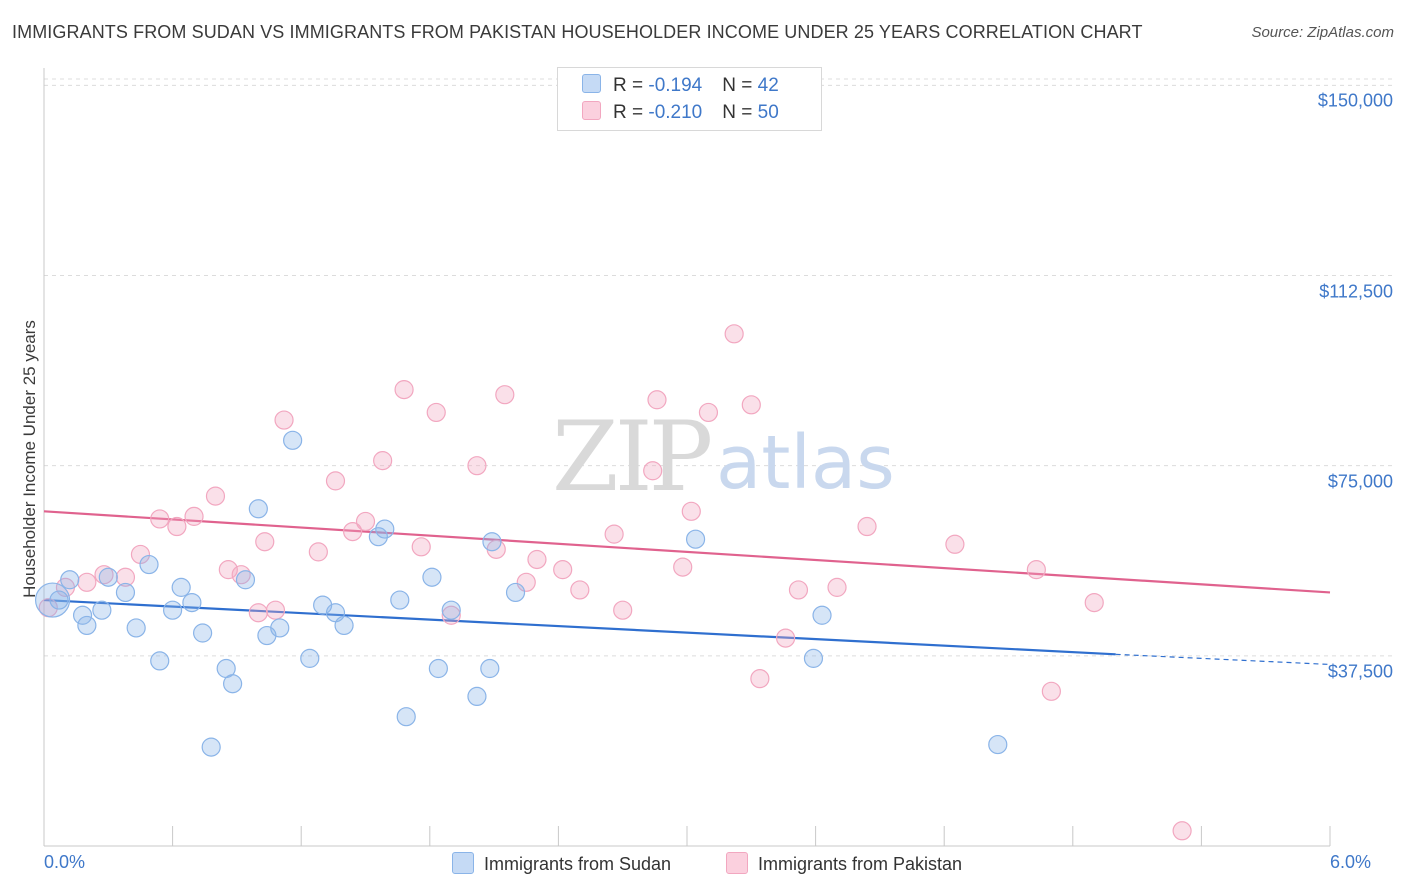 This screenshot has width=1406, height=892. What do you see at coordinates (768, 85) in the screenshot?
I see `legend-n-value-sudan: 42` at bounding box center [768, 85].